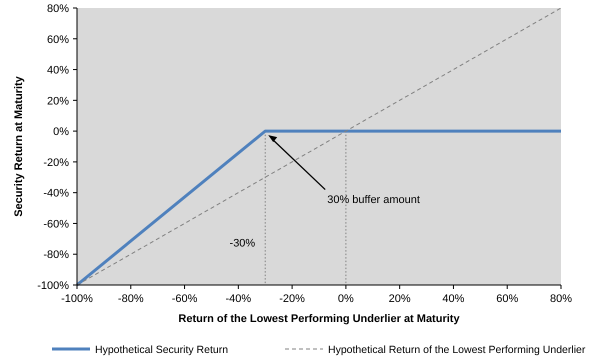 Image resolution: width=601 pixels, height=360 pixels. Describe the element at coordinates (561, 299) in the screenshot. I see `x-tick-label: 80%` at that location.